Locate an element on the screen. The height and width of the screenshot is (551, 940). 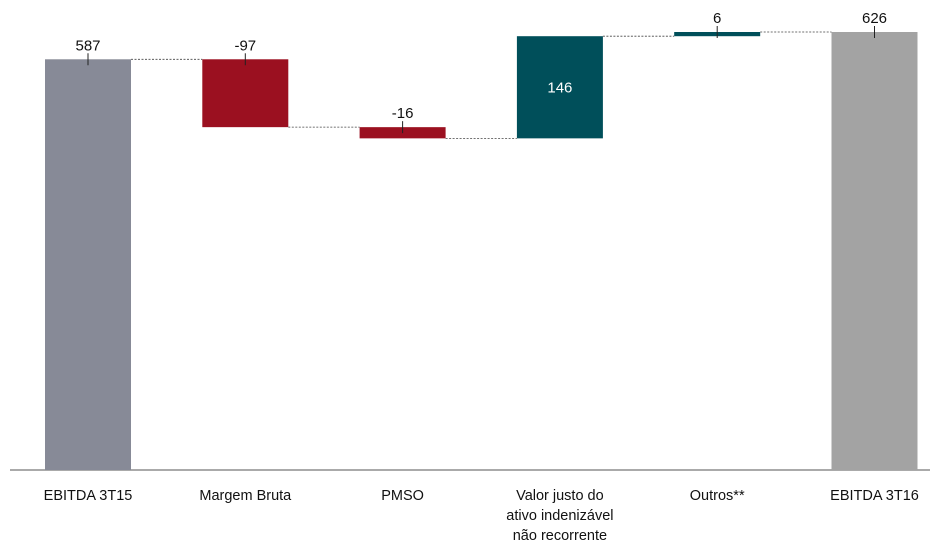
value-label: -97 is located at coordinates (245, 45).